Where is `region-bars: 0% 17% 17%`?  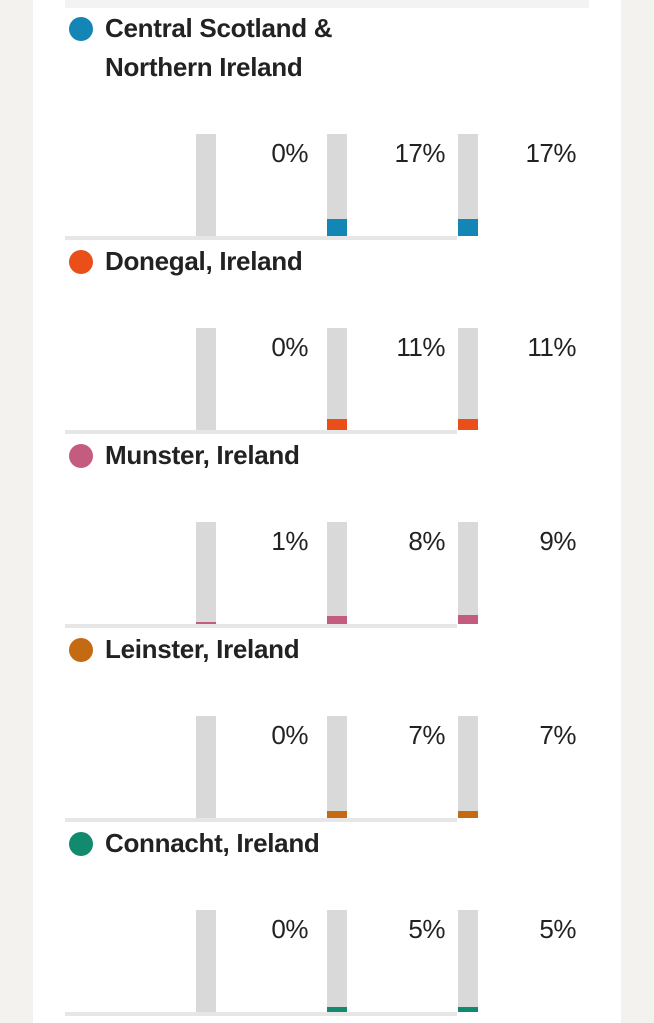 region-bars: 0% 17% 17% is located at coordinates (327, 187).